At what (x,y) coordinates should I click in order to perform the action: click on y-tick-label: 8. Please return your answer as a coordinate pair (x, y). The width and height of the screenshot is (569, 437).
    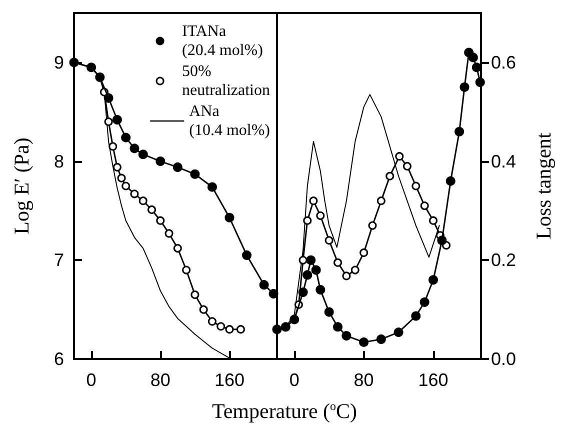
    Looking at the image, I should click on (59, 161).